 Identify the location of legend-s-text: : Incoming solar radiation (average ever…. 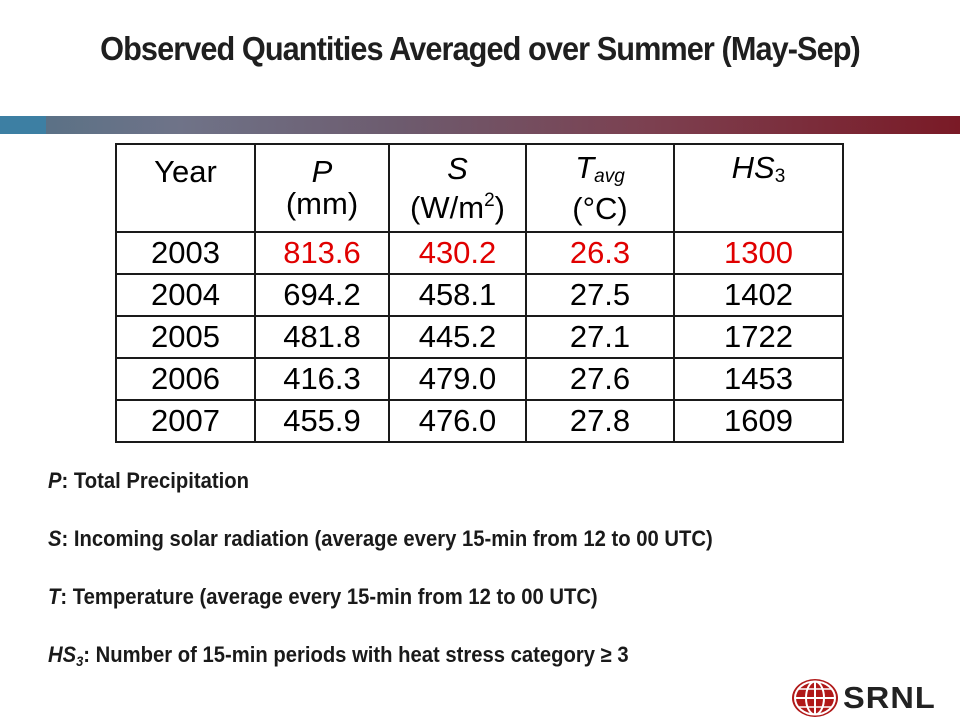
(387, 538).